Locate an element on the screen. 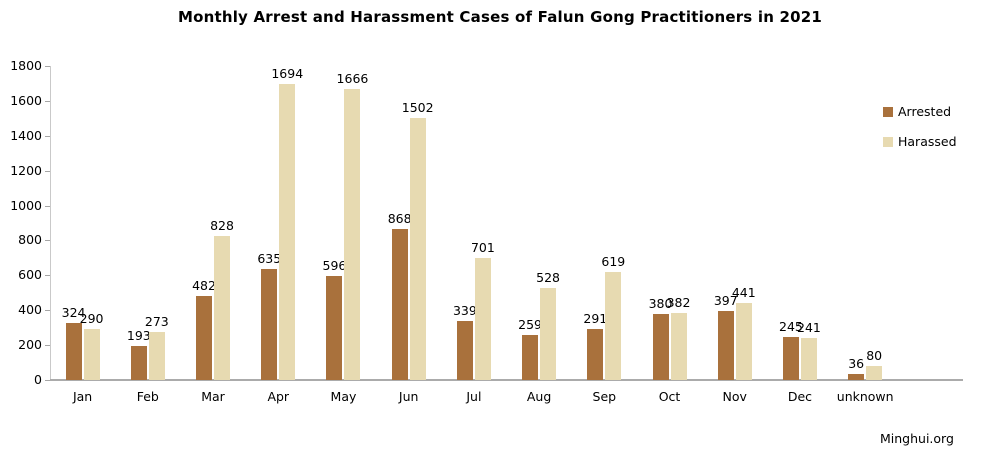 The height and width of the screenshot is (461, 1000). source-credit: Minghui.org is located at coordinates (917, 438).